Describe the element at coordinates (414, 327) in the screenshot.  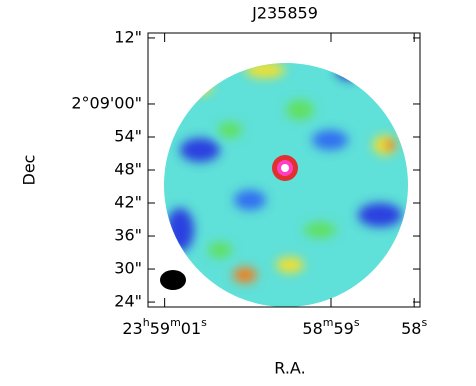
I see `x-tick-label: 58s` at that location.